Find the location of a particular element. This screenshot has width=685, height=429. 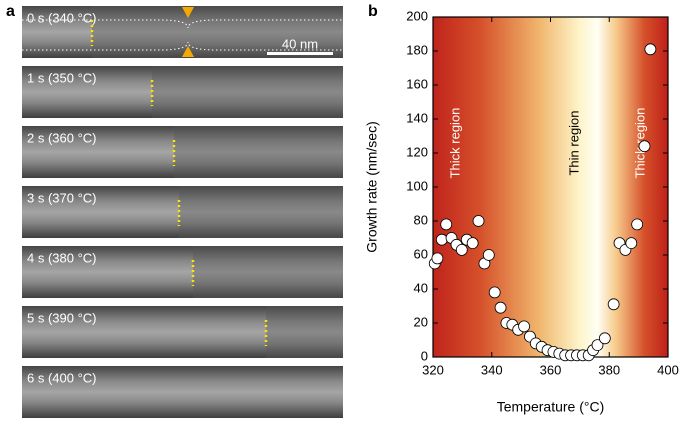

frame-label: 6 s (400 °C) is located at coordinates (62, 377).